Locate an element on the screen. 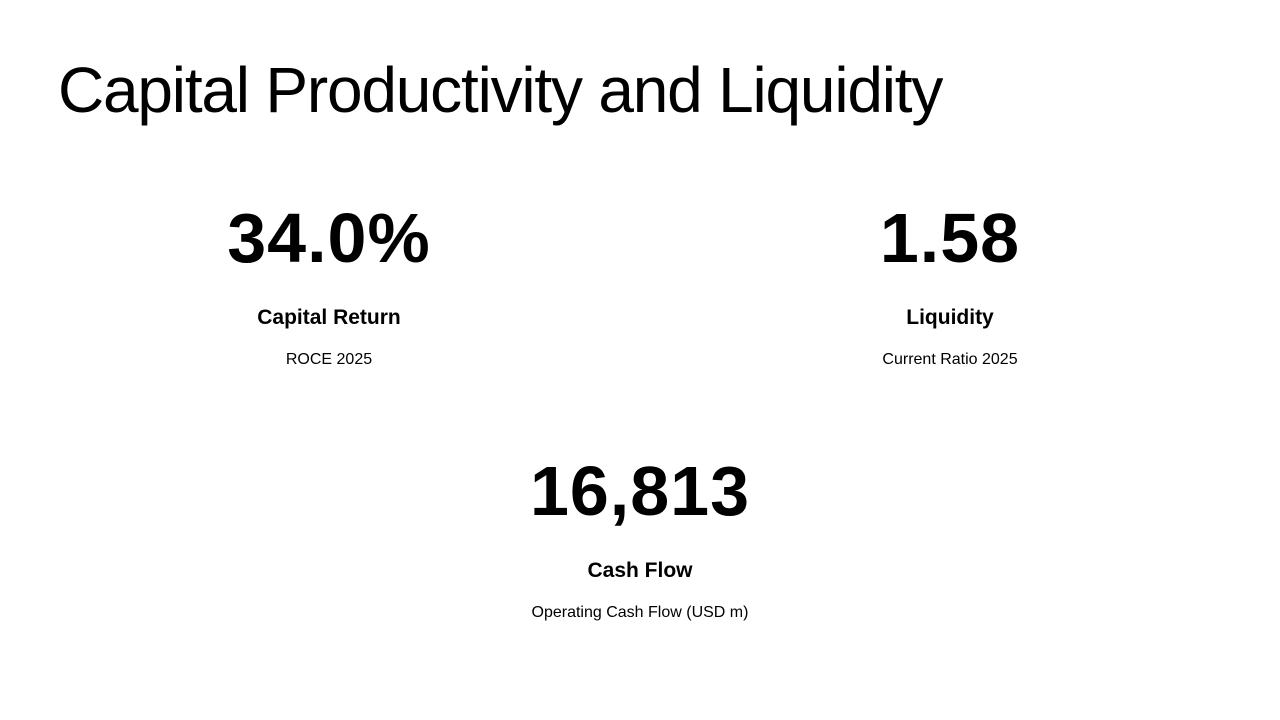  stat-label: Liquidity is located at coordinates (950, 317).